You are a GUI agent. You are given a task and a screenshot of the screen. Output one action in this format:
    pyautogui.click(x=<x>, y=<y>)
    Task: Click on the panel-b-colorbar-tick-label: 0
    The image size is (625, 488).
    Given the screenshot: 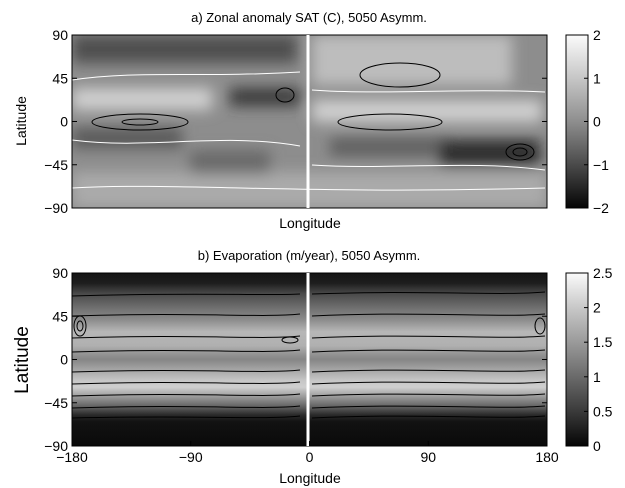 What is the action you would take?
    pyautogui.click(x=597, y=446)
    